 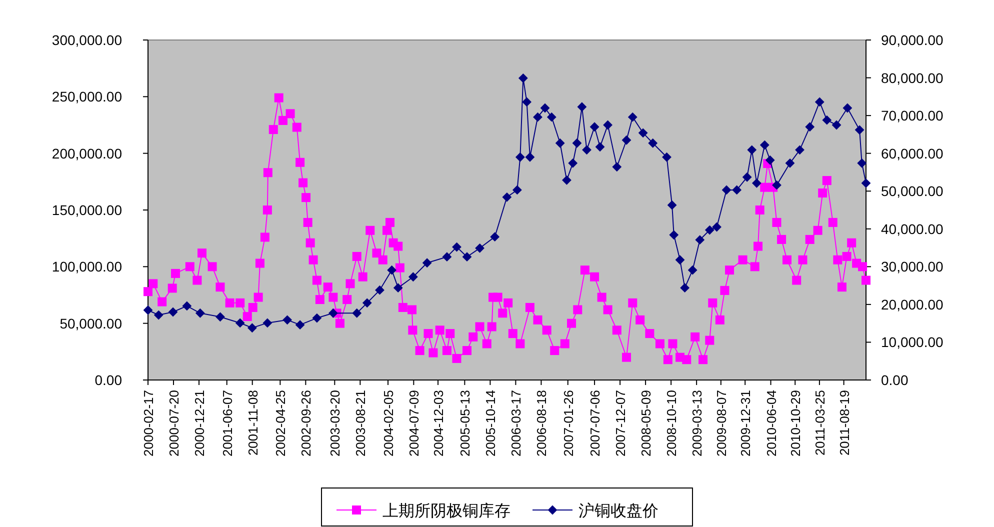 I want to click on x-tick-label: 2003-08-21, so click(x=360, y=423).